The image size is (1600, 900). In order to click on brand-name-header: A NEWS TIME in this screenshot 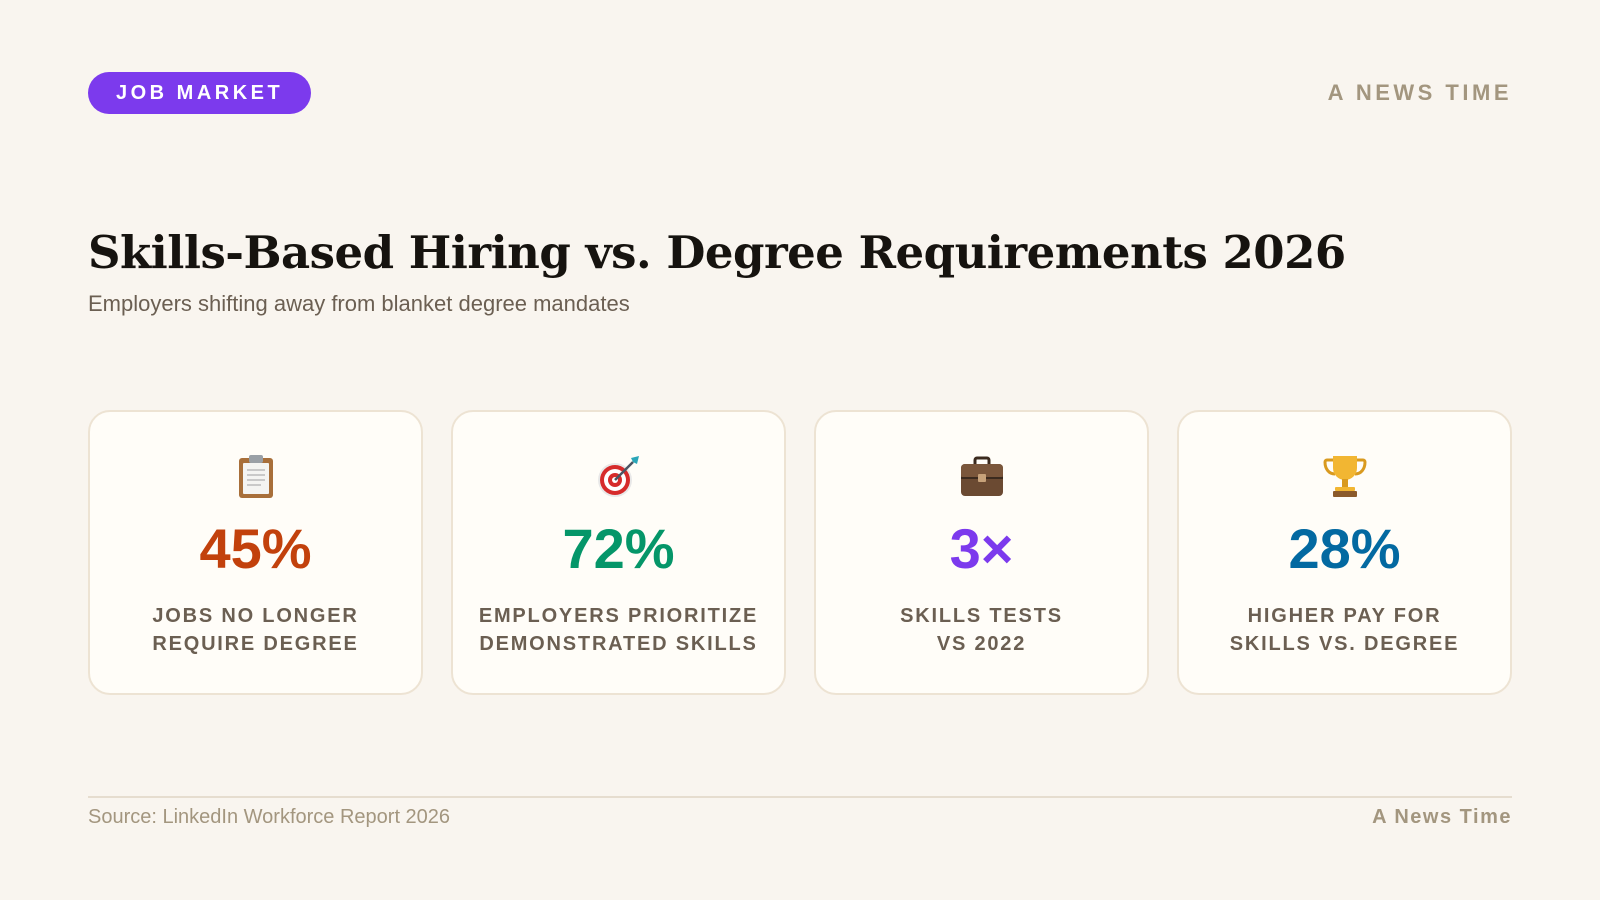, I will do `click(1419, 92)`.